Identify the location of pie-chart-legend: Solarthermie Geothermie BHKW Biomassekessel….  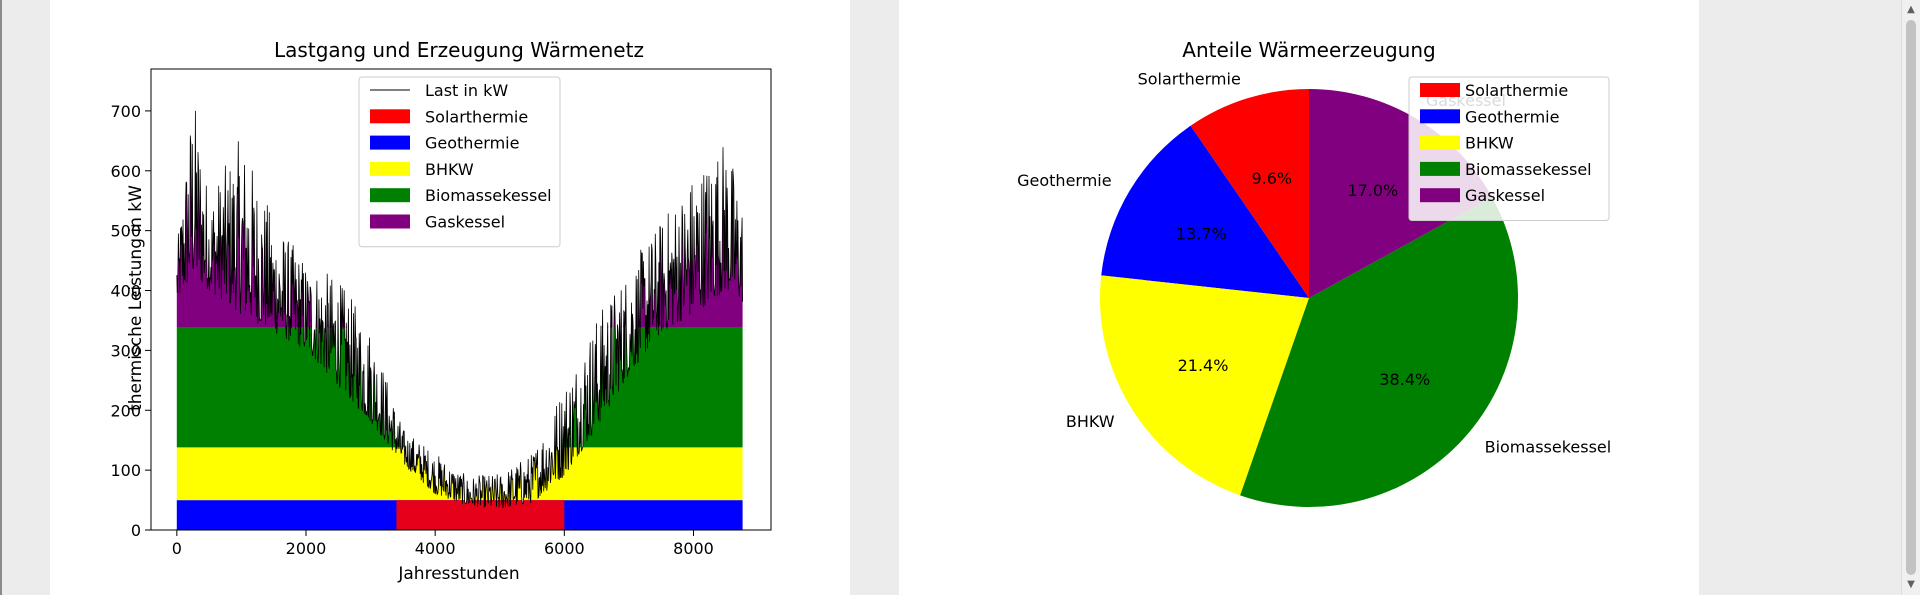
(1509, 148).